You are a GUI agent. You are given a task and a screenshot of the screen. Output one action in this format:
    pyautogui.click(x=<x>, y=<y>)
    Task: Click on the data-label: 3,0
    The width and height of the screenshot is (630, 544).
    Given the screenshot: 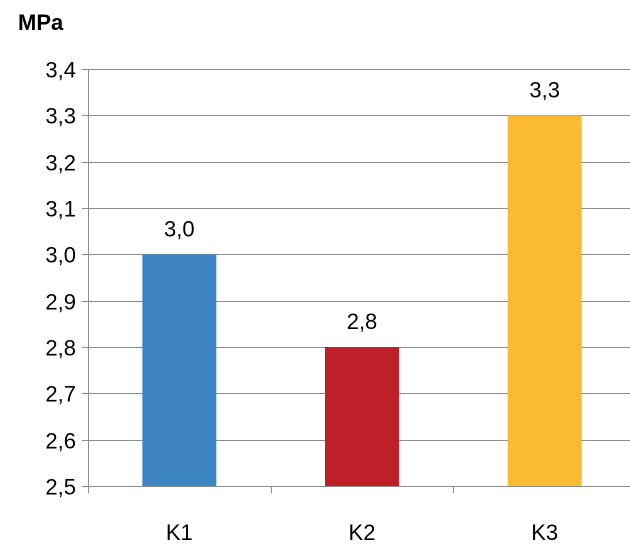 What is the action you would take?
    pyautogui.click(x=179, y=228)
    